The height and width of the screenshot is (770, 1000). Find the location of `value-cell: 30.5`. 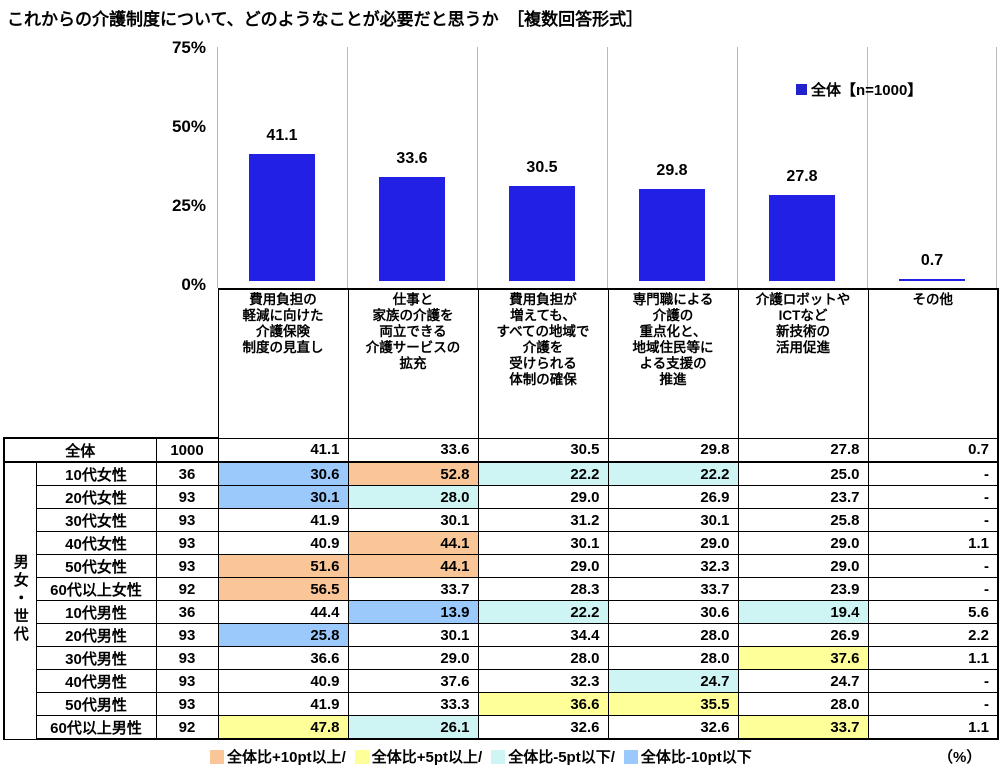

value-cell: 30.5 is located at coordinates (543, 450).